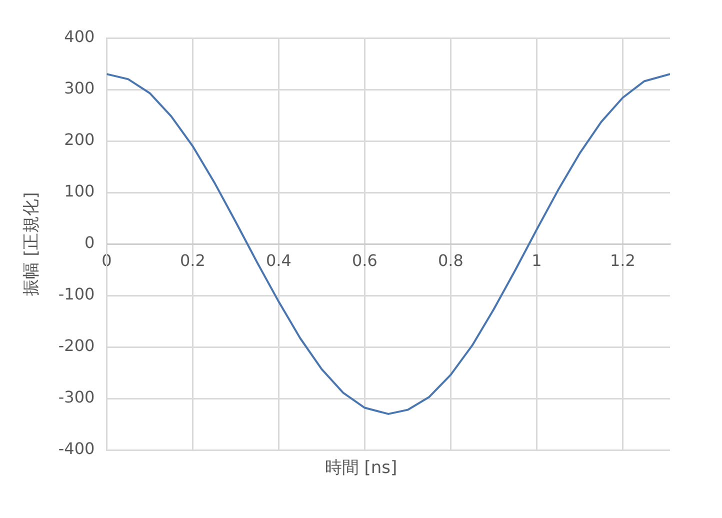  What do you see at coordinates (76, 346) in the screenshot?
I see `y-tick-label: -200` at bounding box center [76, 346].